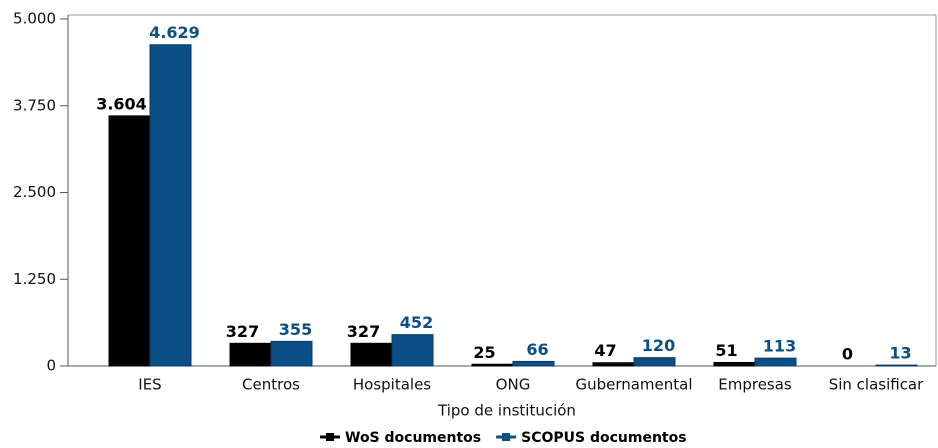  Describe the element at coordinates (779, 346) in the screenshot. I see `value-label: 113` at that location.